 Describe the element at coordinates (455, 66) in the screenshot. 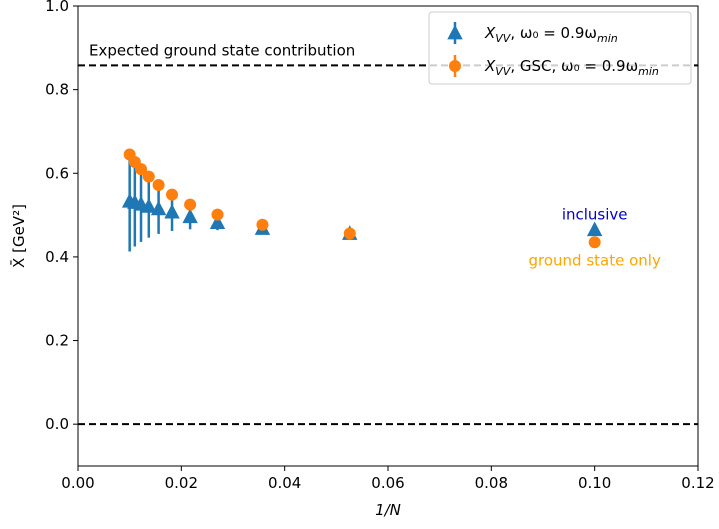

I see `legend-marker-circle` at that location.